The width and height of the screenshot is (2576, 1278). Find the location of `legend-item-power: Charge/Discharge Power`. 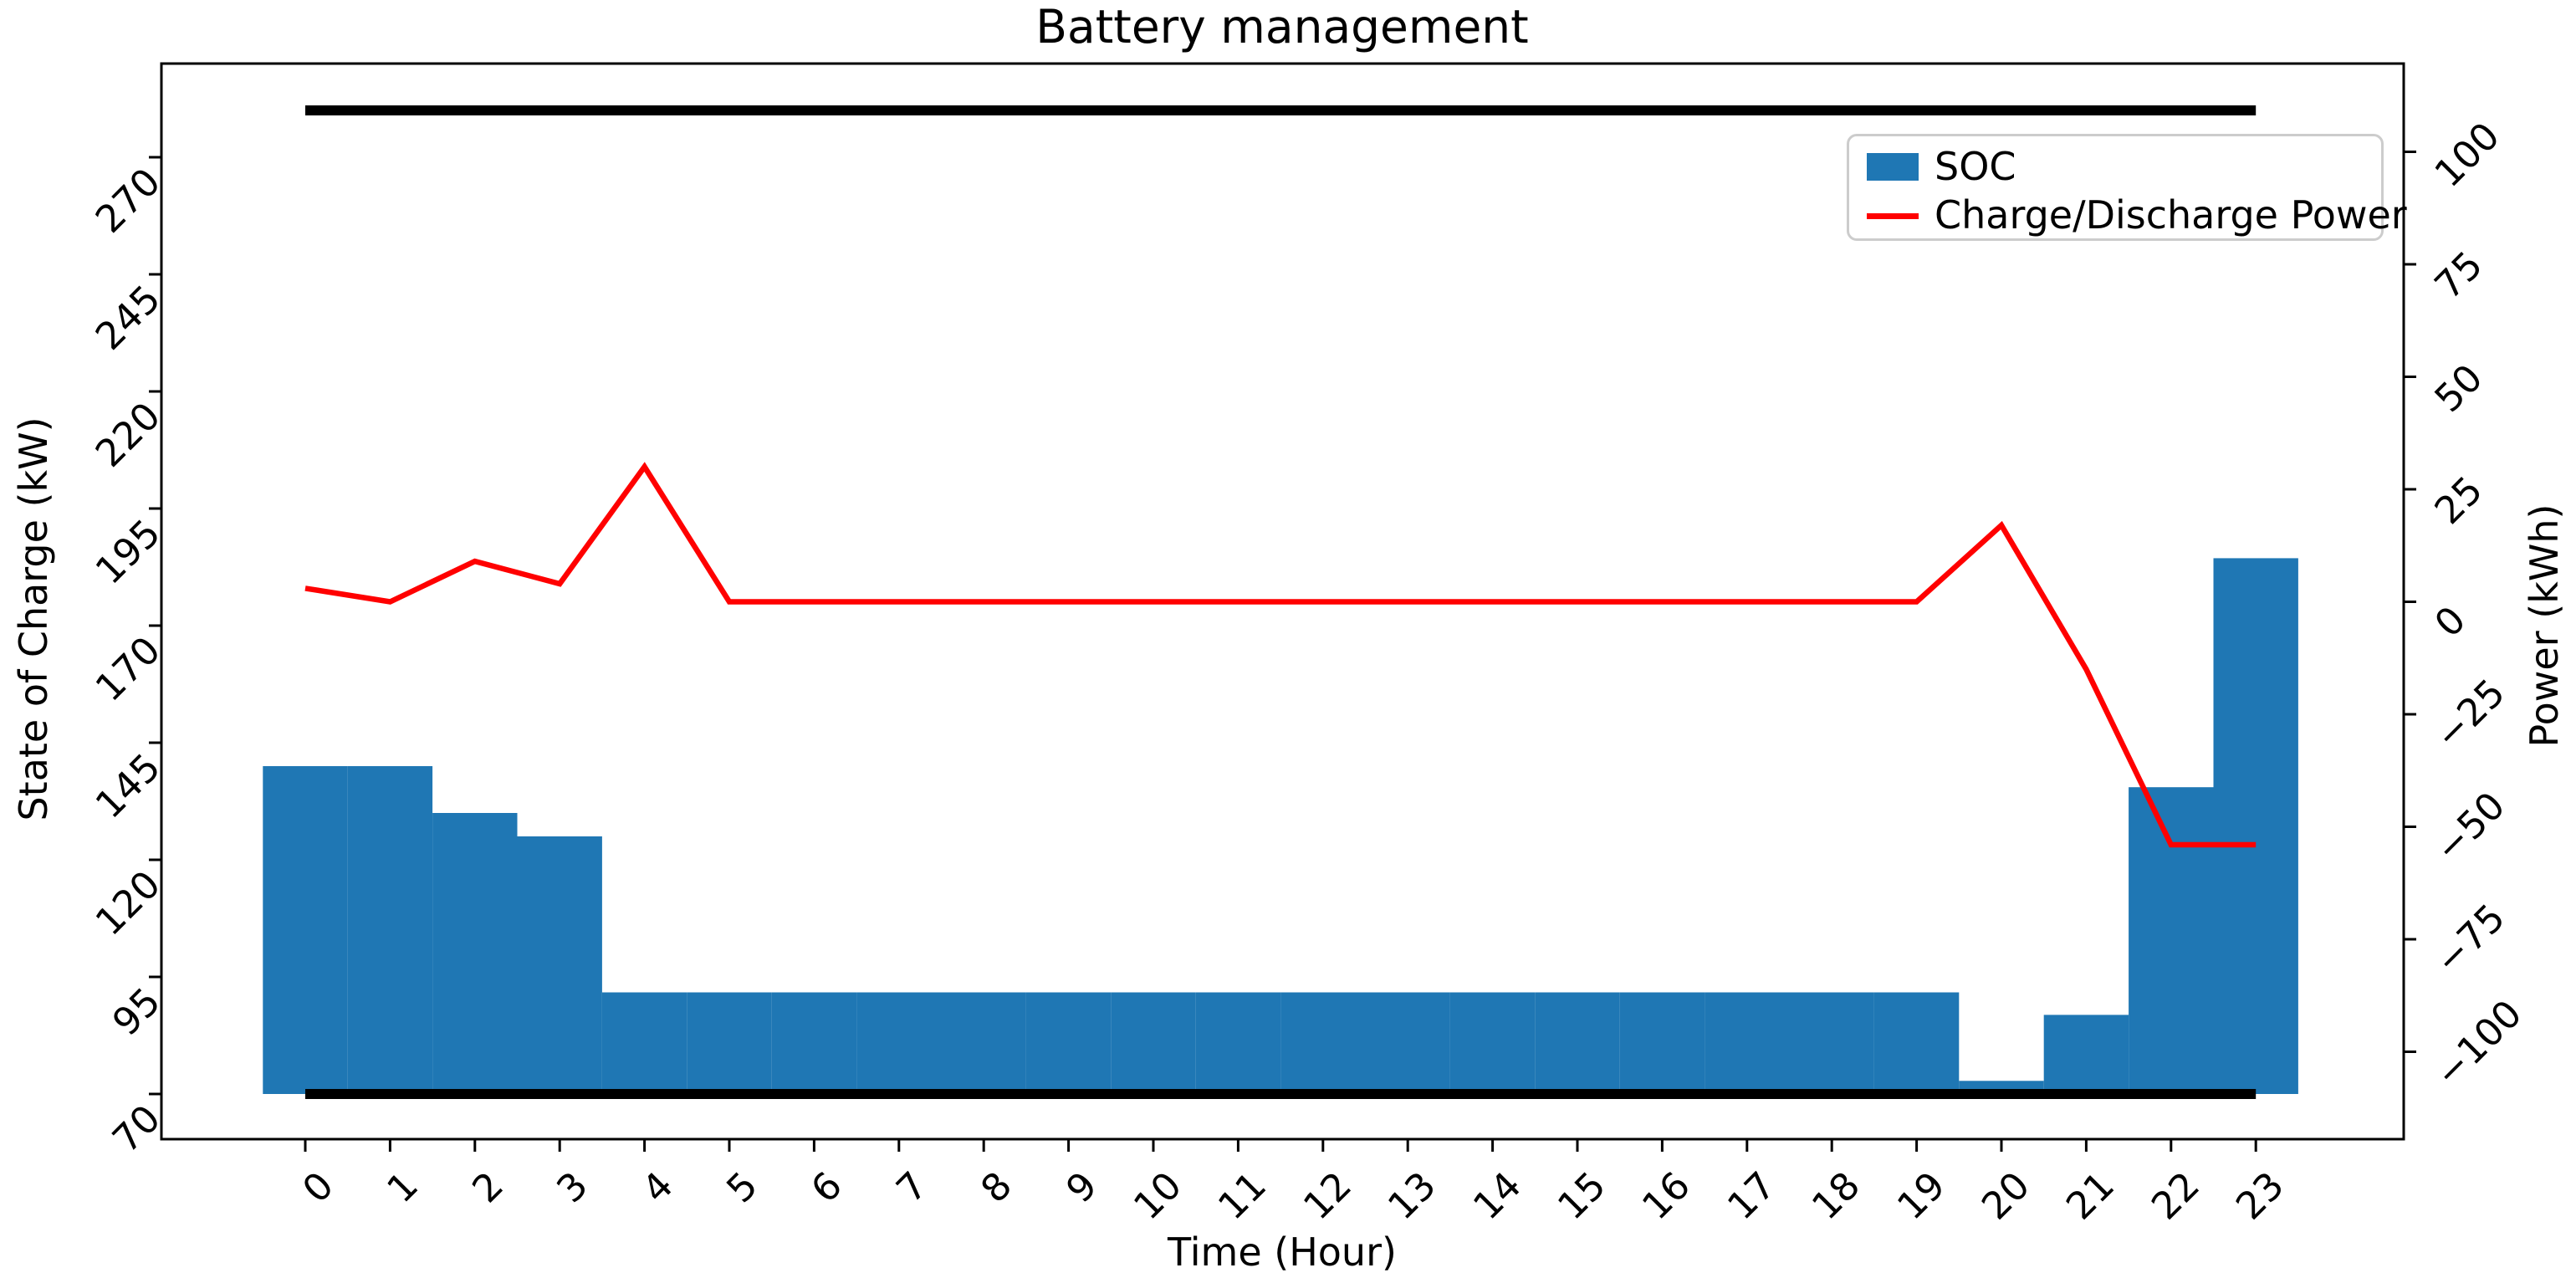

legend-item-power: Charge/Discharge Power is located at coordinates (2128, 215).